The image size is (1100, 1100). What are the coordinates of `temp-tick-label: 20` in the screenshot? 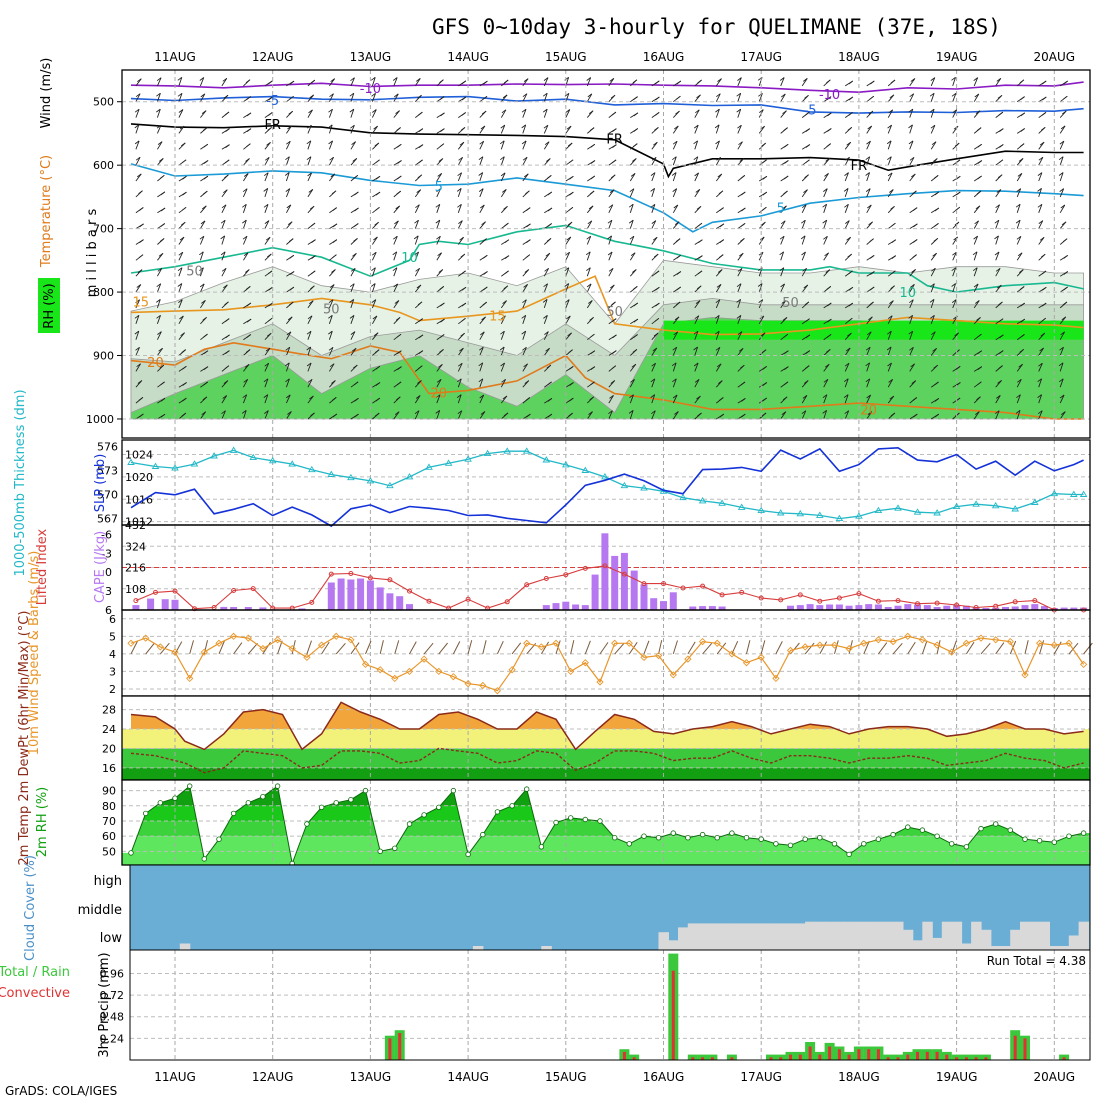 It's located at (109, 748).